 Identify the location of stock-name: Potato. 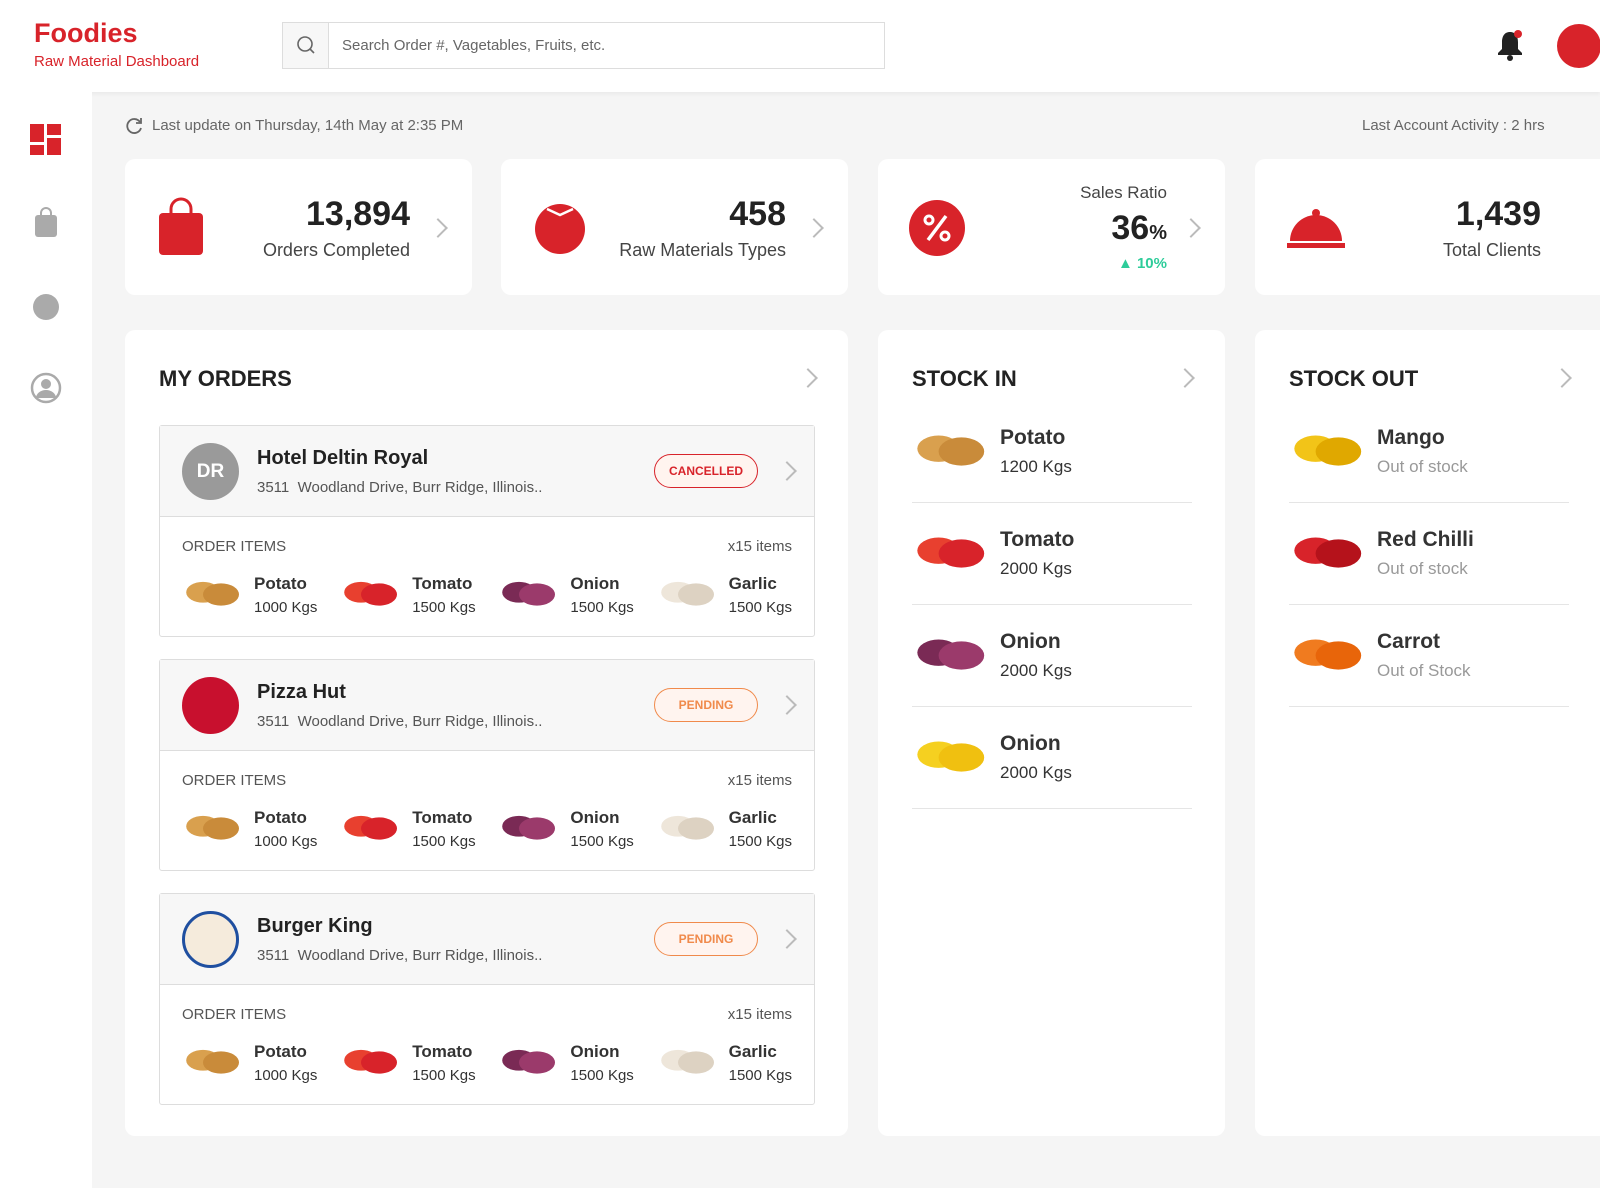
(1033, 437).